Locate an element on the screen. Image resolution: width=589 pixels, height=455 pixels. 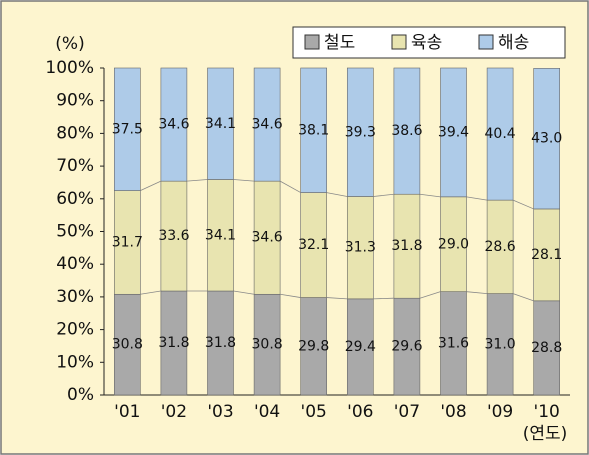
y-tick-label: 70% is located at coordinates (75, 166).